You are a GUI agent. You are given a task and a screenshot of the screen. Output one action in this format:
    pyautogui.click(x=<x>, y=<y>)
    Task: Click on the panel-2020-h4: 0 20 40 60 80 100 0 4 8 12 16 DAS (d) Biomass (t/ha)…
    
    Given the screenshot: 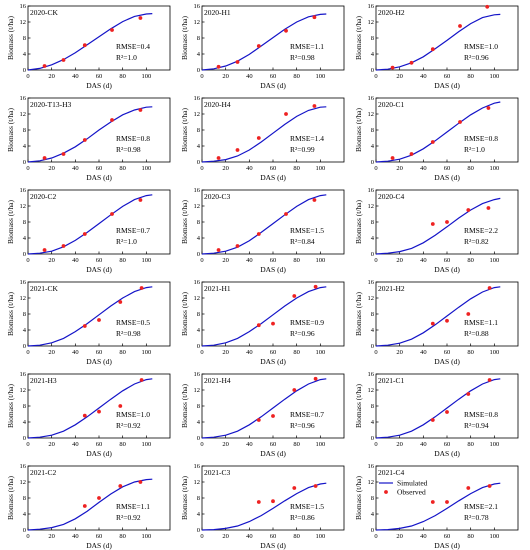 What is the action you would take?
    pyautogui.click(x=262, y=138)
    